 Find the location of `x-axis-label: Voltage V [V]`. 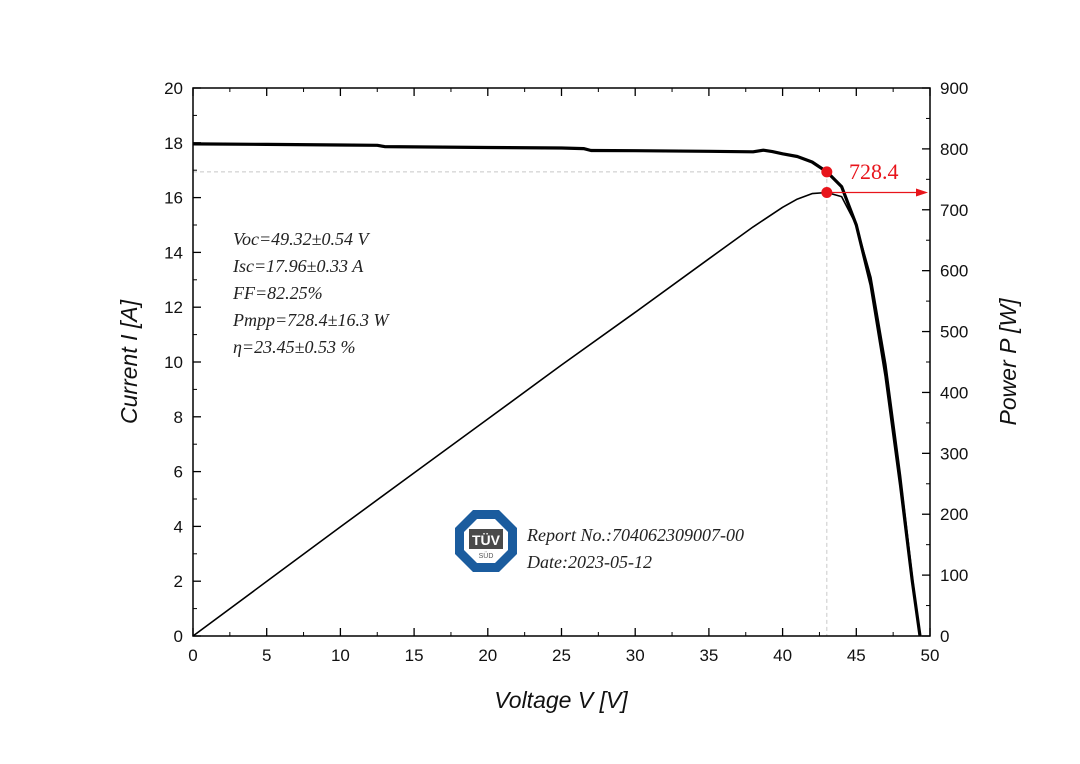

x-axis-label: Voltage V [V] is located at coordinates (561, 700).